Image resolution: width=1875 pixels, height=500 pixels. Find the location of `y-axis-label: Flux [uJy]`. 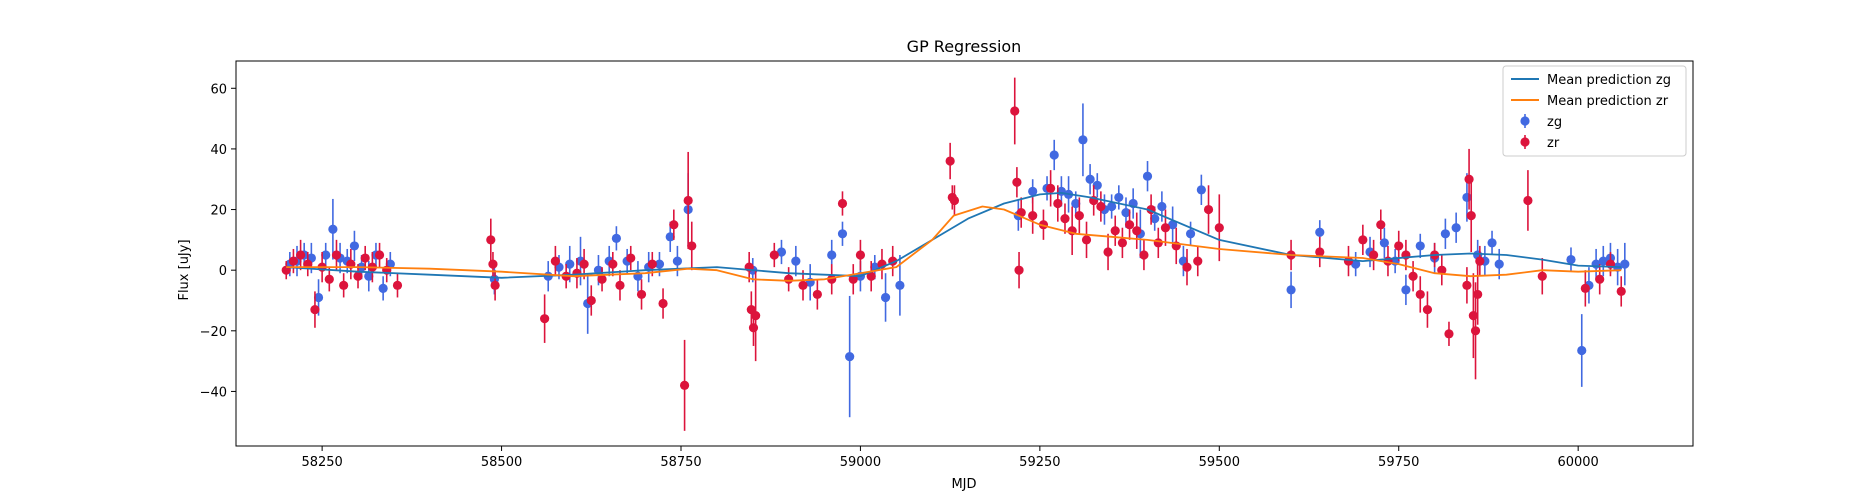

y-axis-label: Flux [uJy] is located at coordinates (184, 269).